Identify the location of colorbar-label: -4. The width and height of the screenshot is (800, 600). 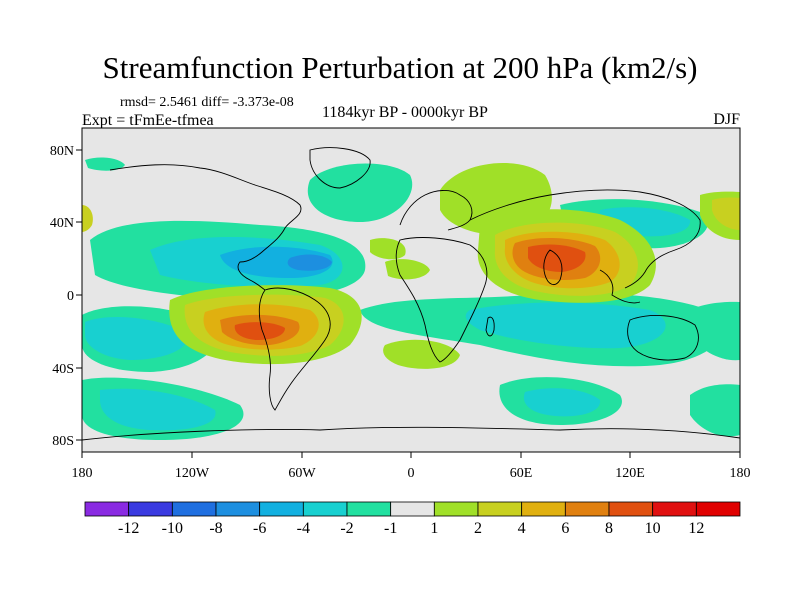
(303, 528).